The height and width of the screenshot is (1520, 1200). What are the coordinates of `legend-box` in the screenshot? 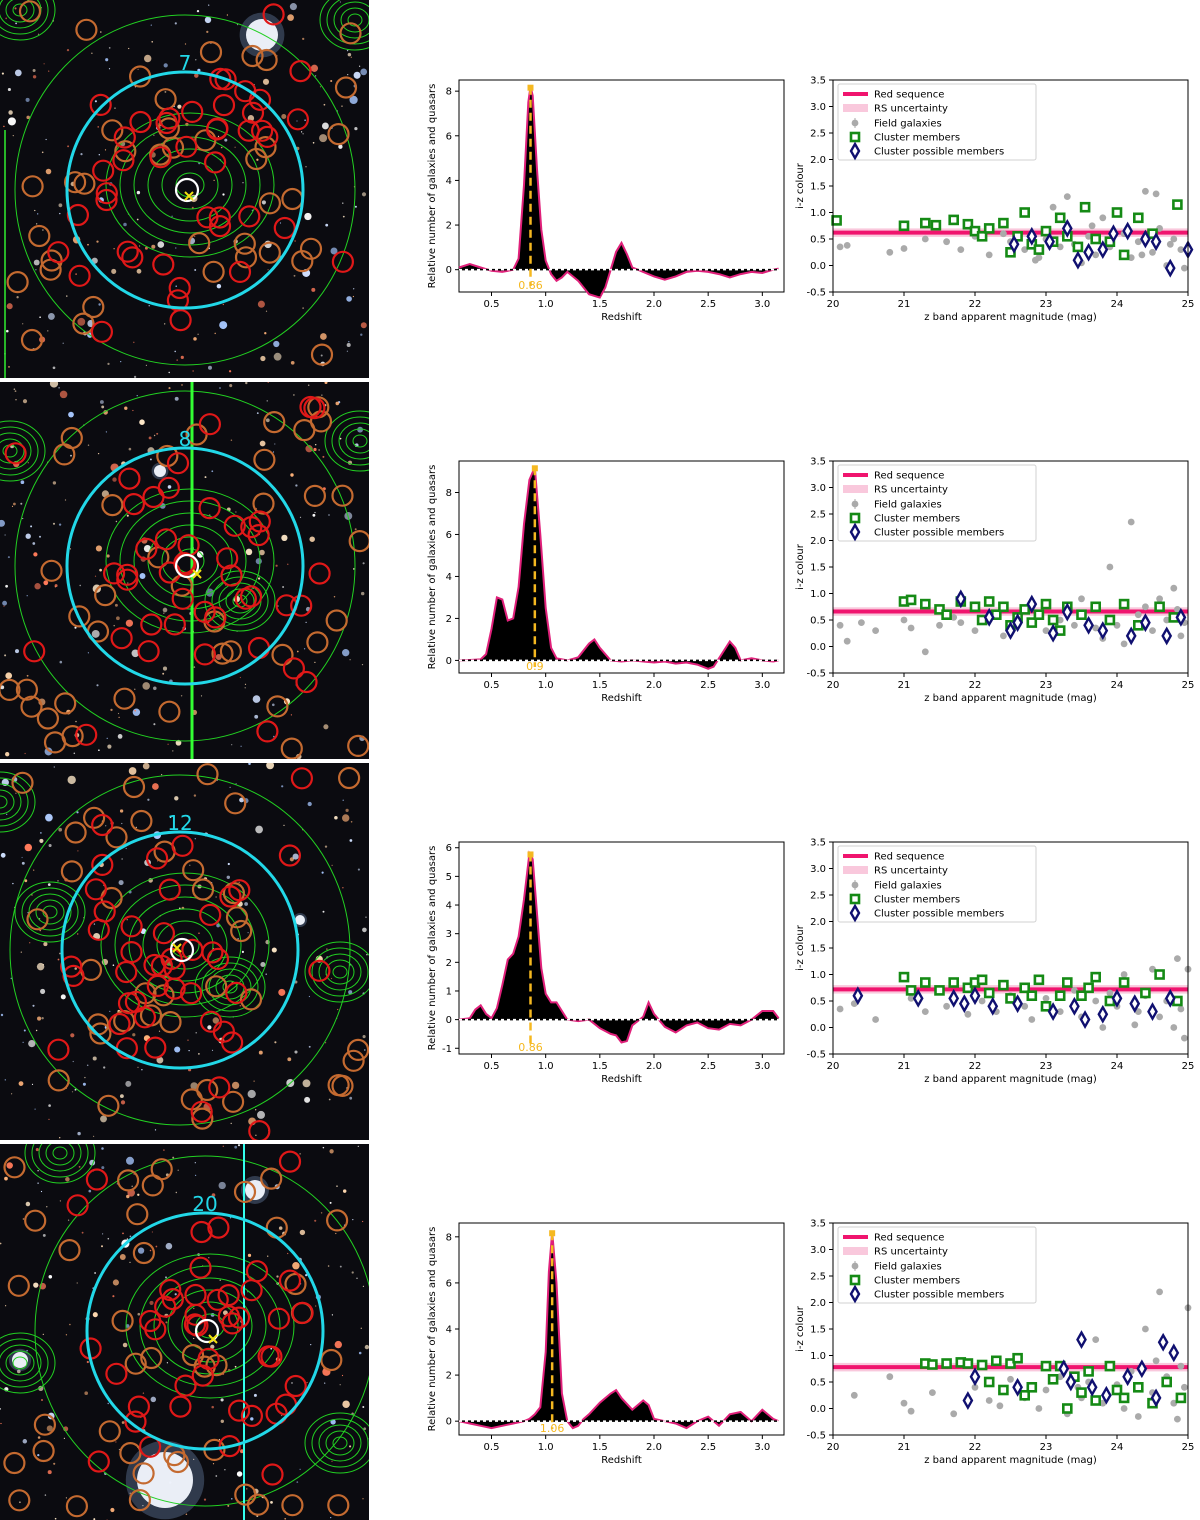 It's located at (937, 884).